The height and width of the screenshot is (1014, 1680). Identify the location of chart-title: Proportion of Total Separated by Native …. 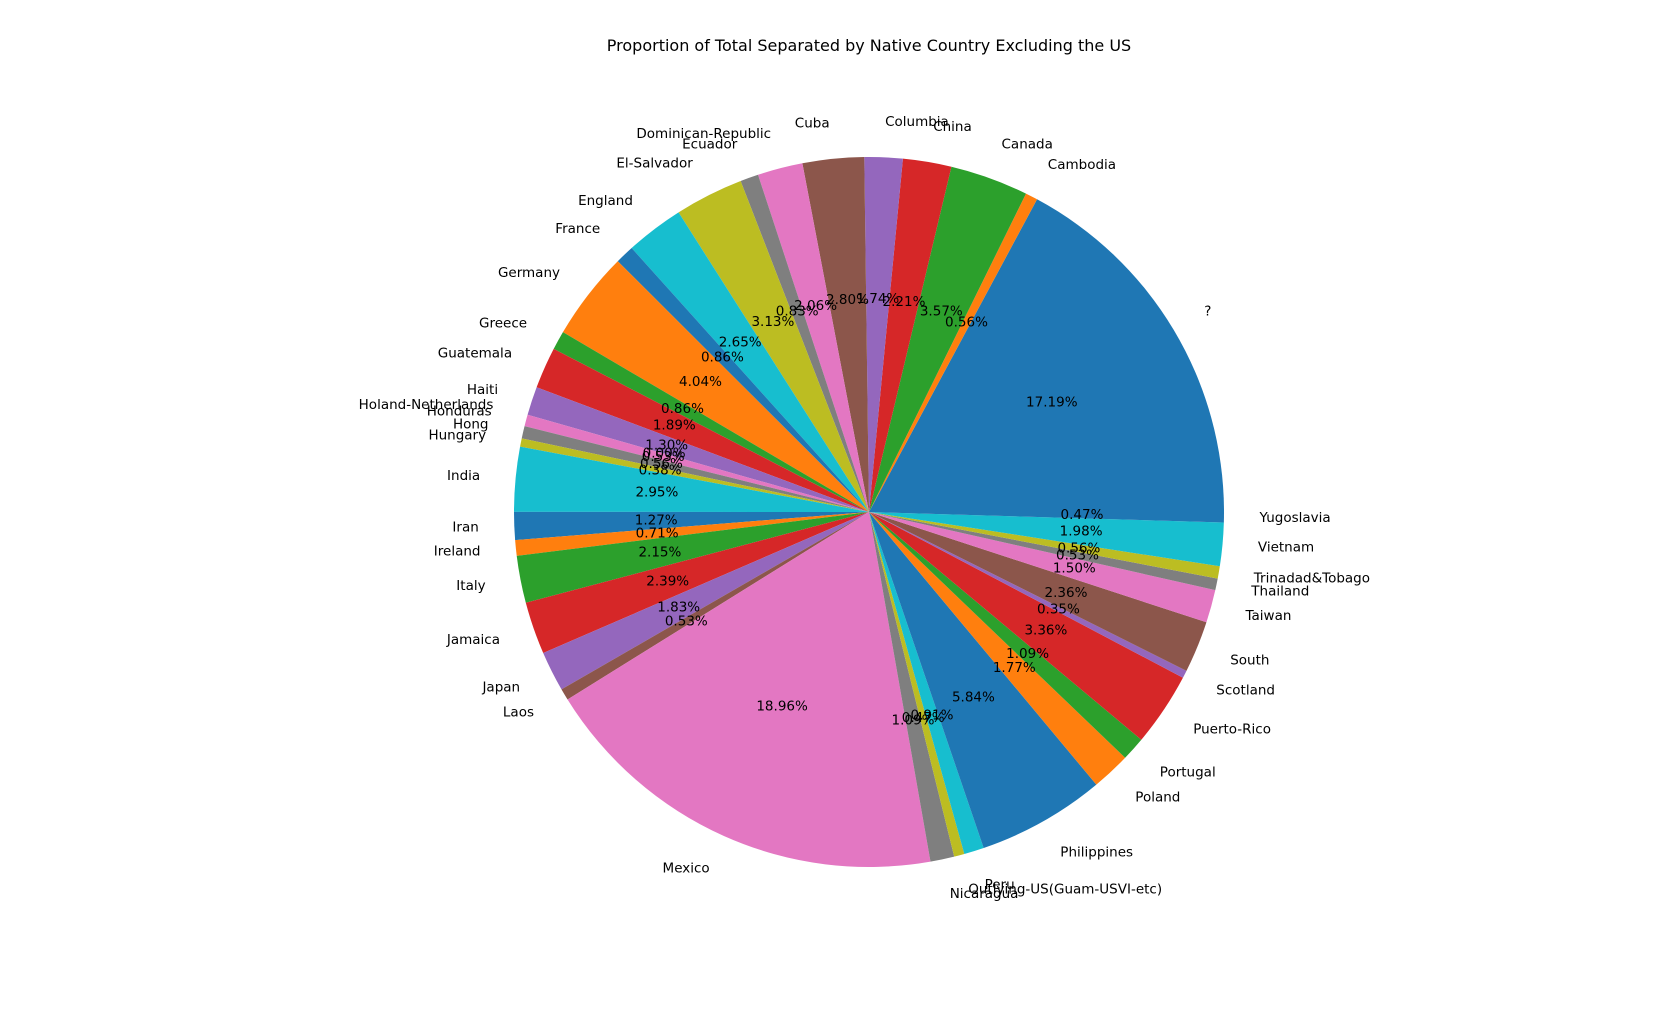
(869, 45).